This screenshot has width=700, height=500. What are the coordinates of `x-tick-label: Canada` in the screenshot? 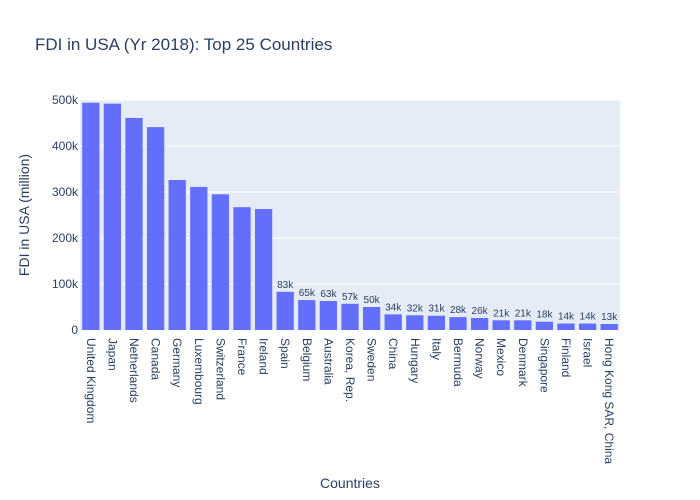 It's located at (156, 359).